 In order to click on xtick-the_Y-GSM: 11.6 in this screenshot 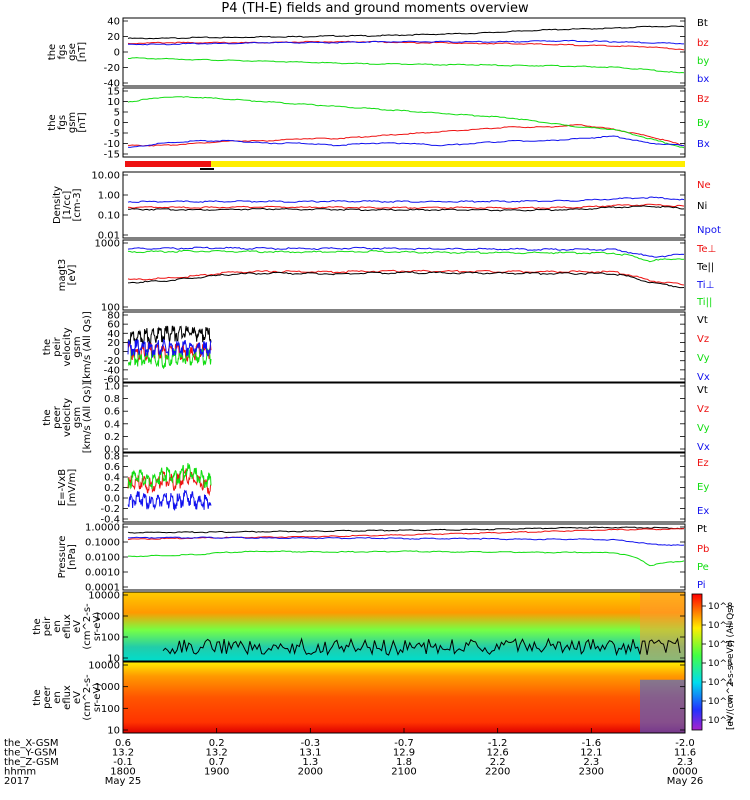, I will do `click(685, 753)`.